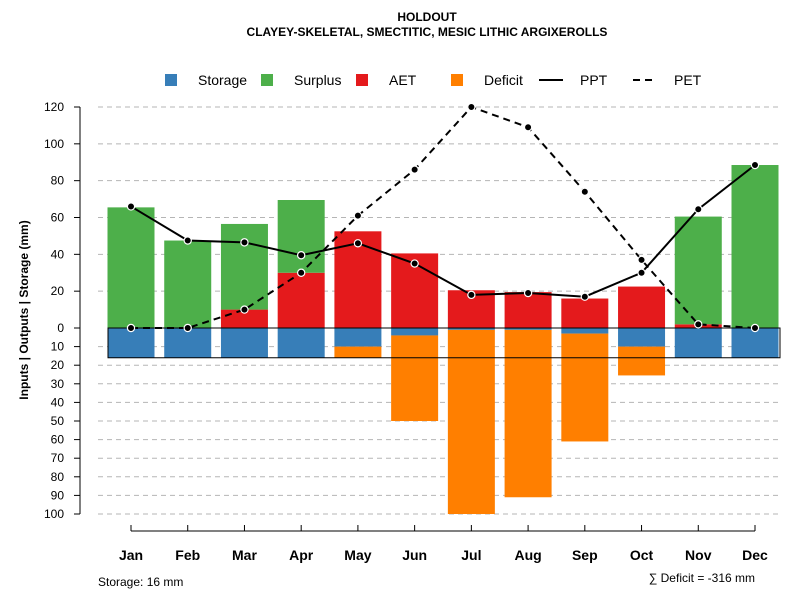 The image size is (800, 600). Describe the element at coordinates (585, 555) in the screenshot. I see `x-tick-label-sep: Sep` at that location.